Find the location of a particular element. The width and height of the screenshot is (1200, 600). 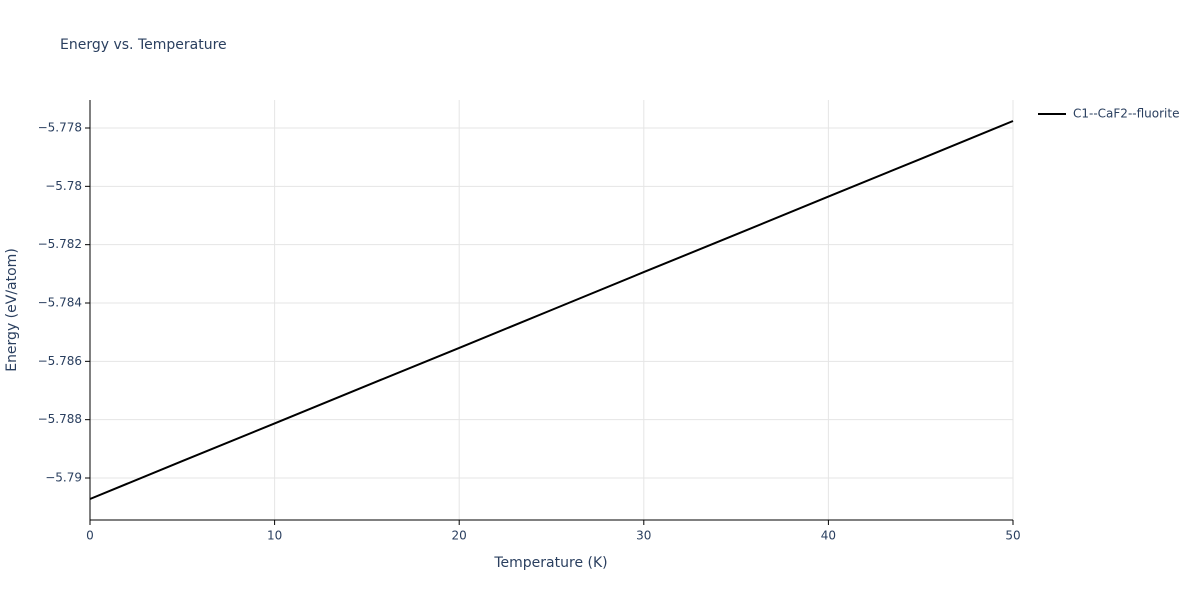

x-tick-label: 40 is located at coordinates (828, 536).